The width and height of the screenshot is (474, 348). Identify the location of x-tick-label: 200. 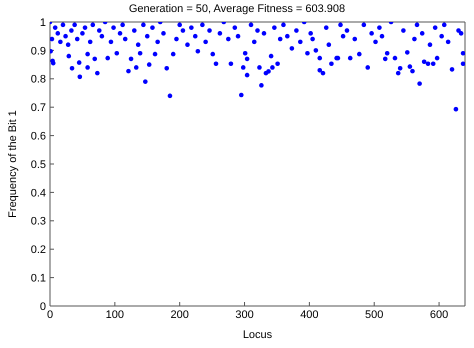
(179, 314).